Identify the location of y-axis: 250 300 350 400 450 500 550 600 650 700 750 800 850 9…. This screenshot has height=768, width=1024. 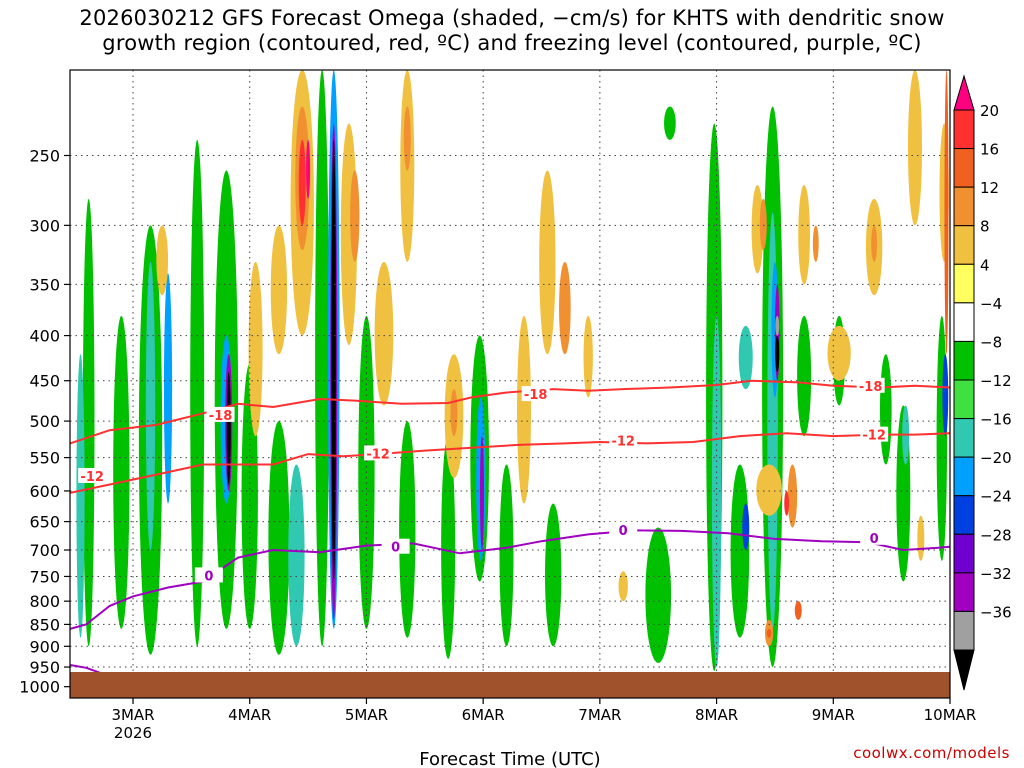
(44, 421).